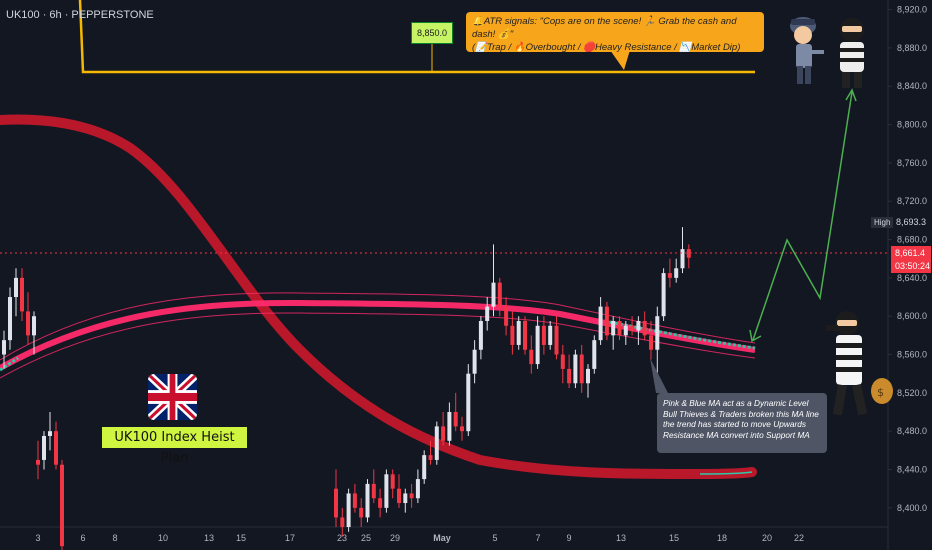  I want to click on target-level-line, so click(416, 37).